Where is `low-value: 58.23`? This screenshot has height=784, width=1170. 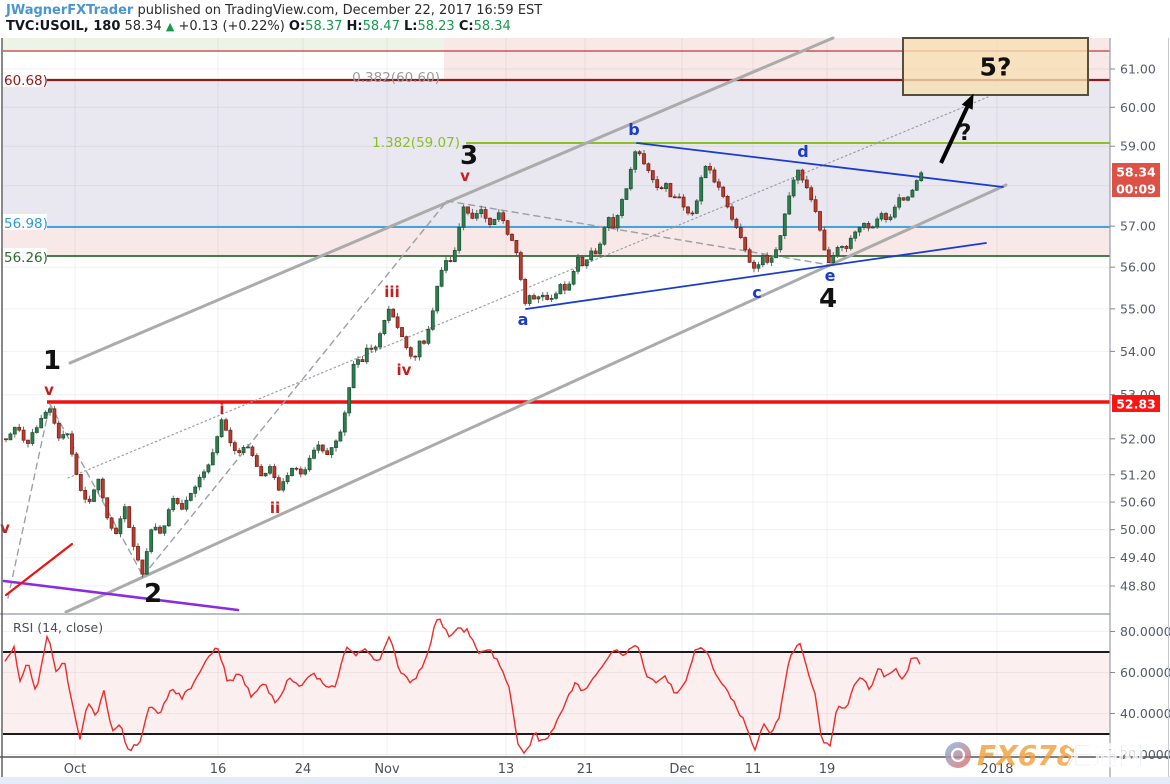
low-value: 58.23 is located at coordinates (436, 26).